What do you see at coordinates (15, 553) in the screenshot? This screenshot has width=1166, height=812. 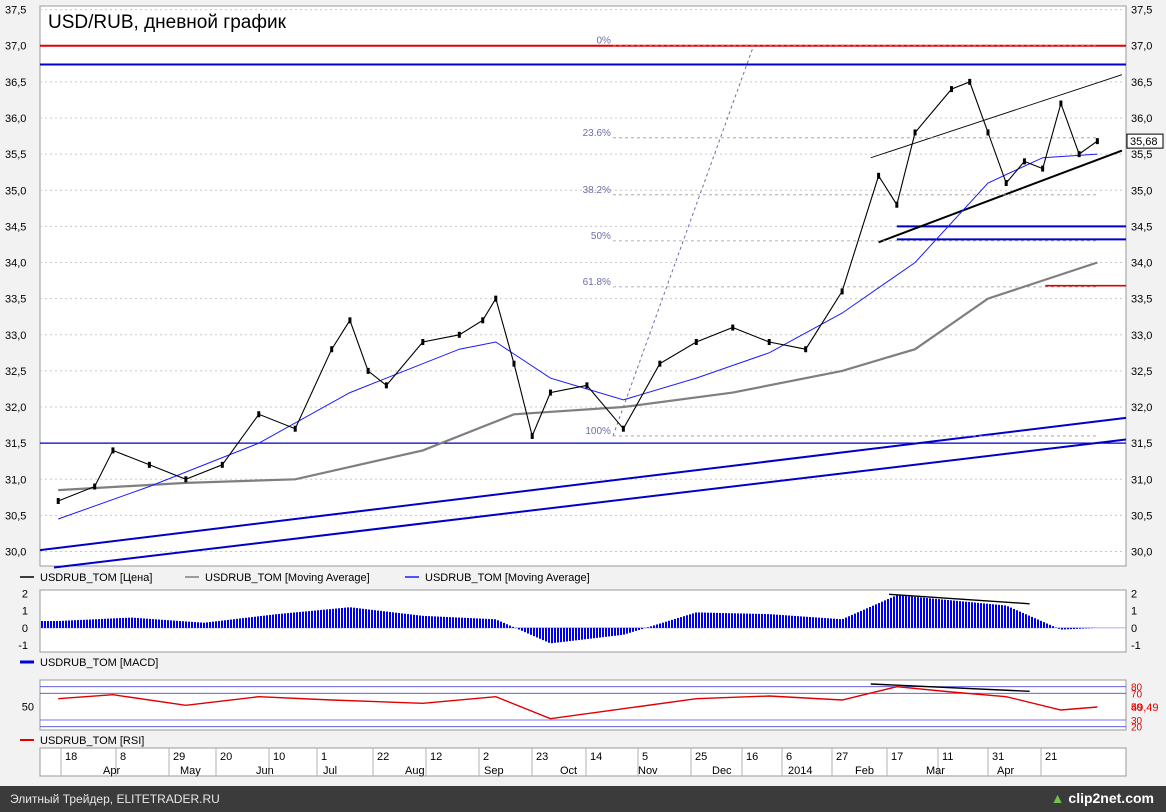 I see `price-tick-label-left: 30,0` at bounding box center [15, 553].